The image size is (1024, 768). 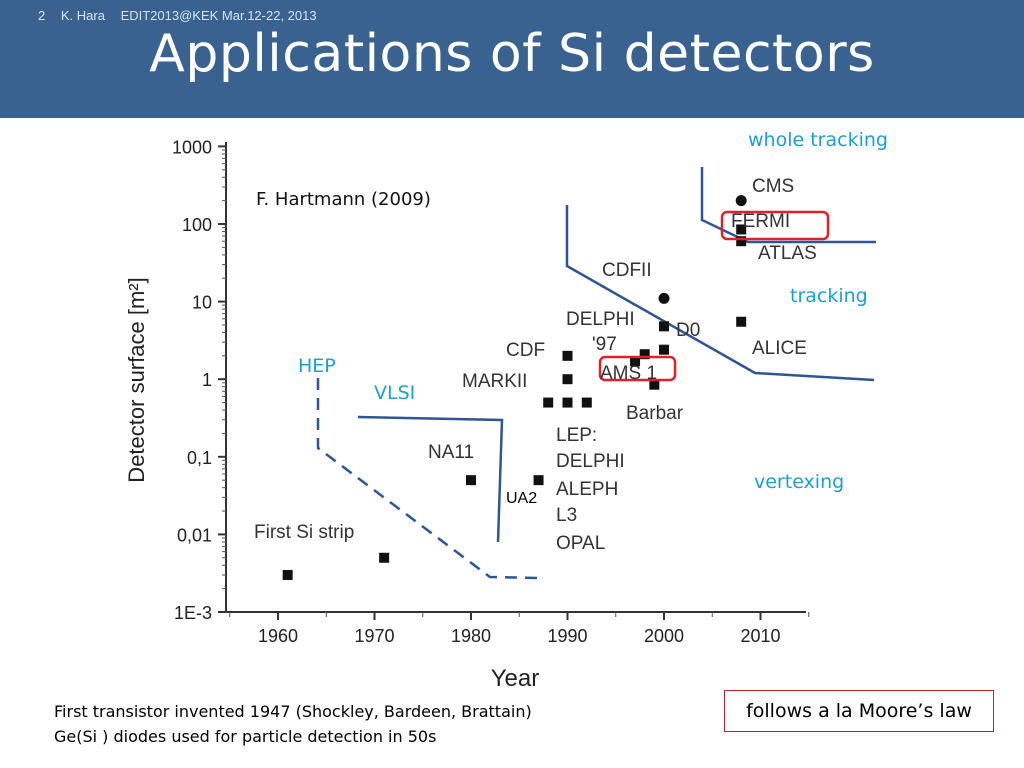 What do you see at coordinates (82, 15) in the screenshot?
I see `slide-author: K. Hara` at bounding box center [82, 15].